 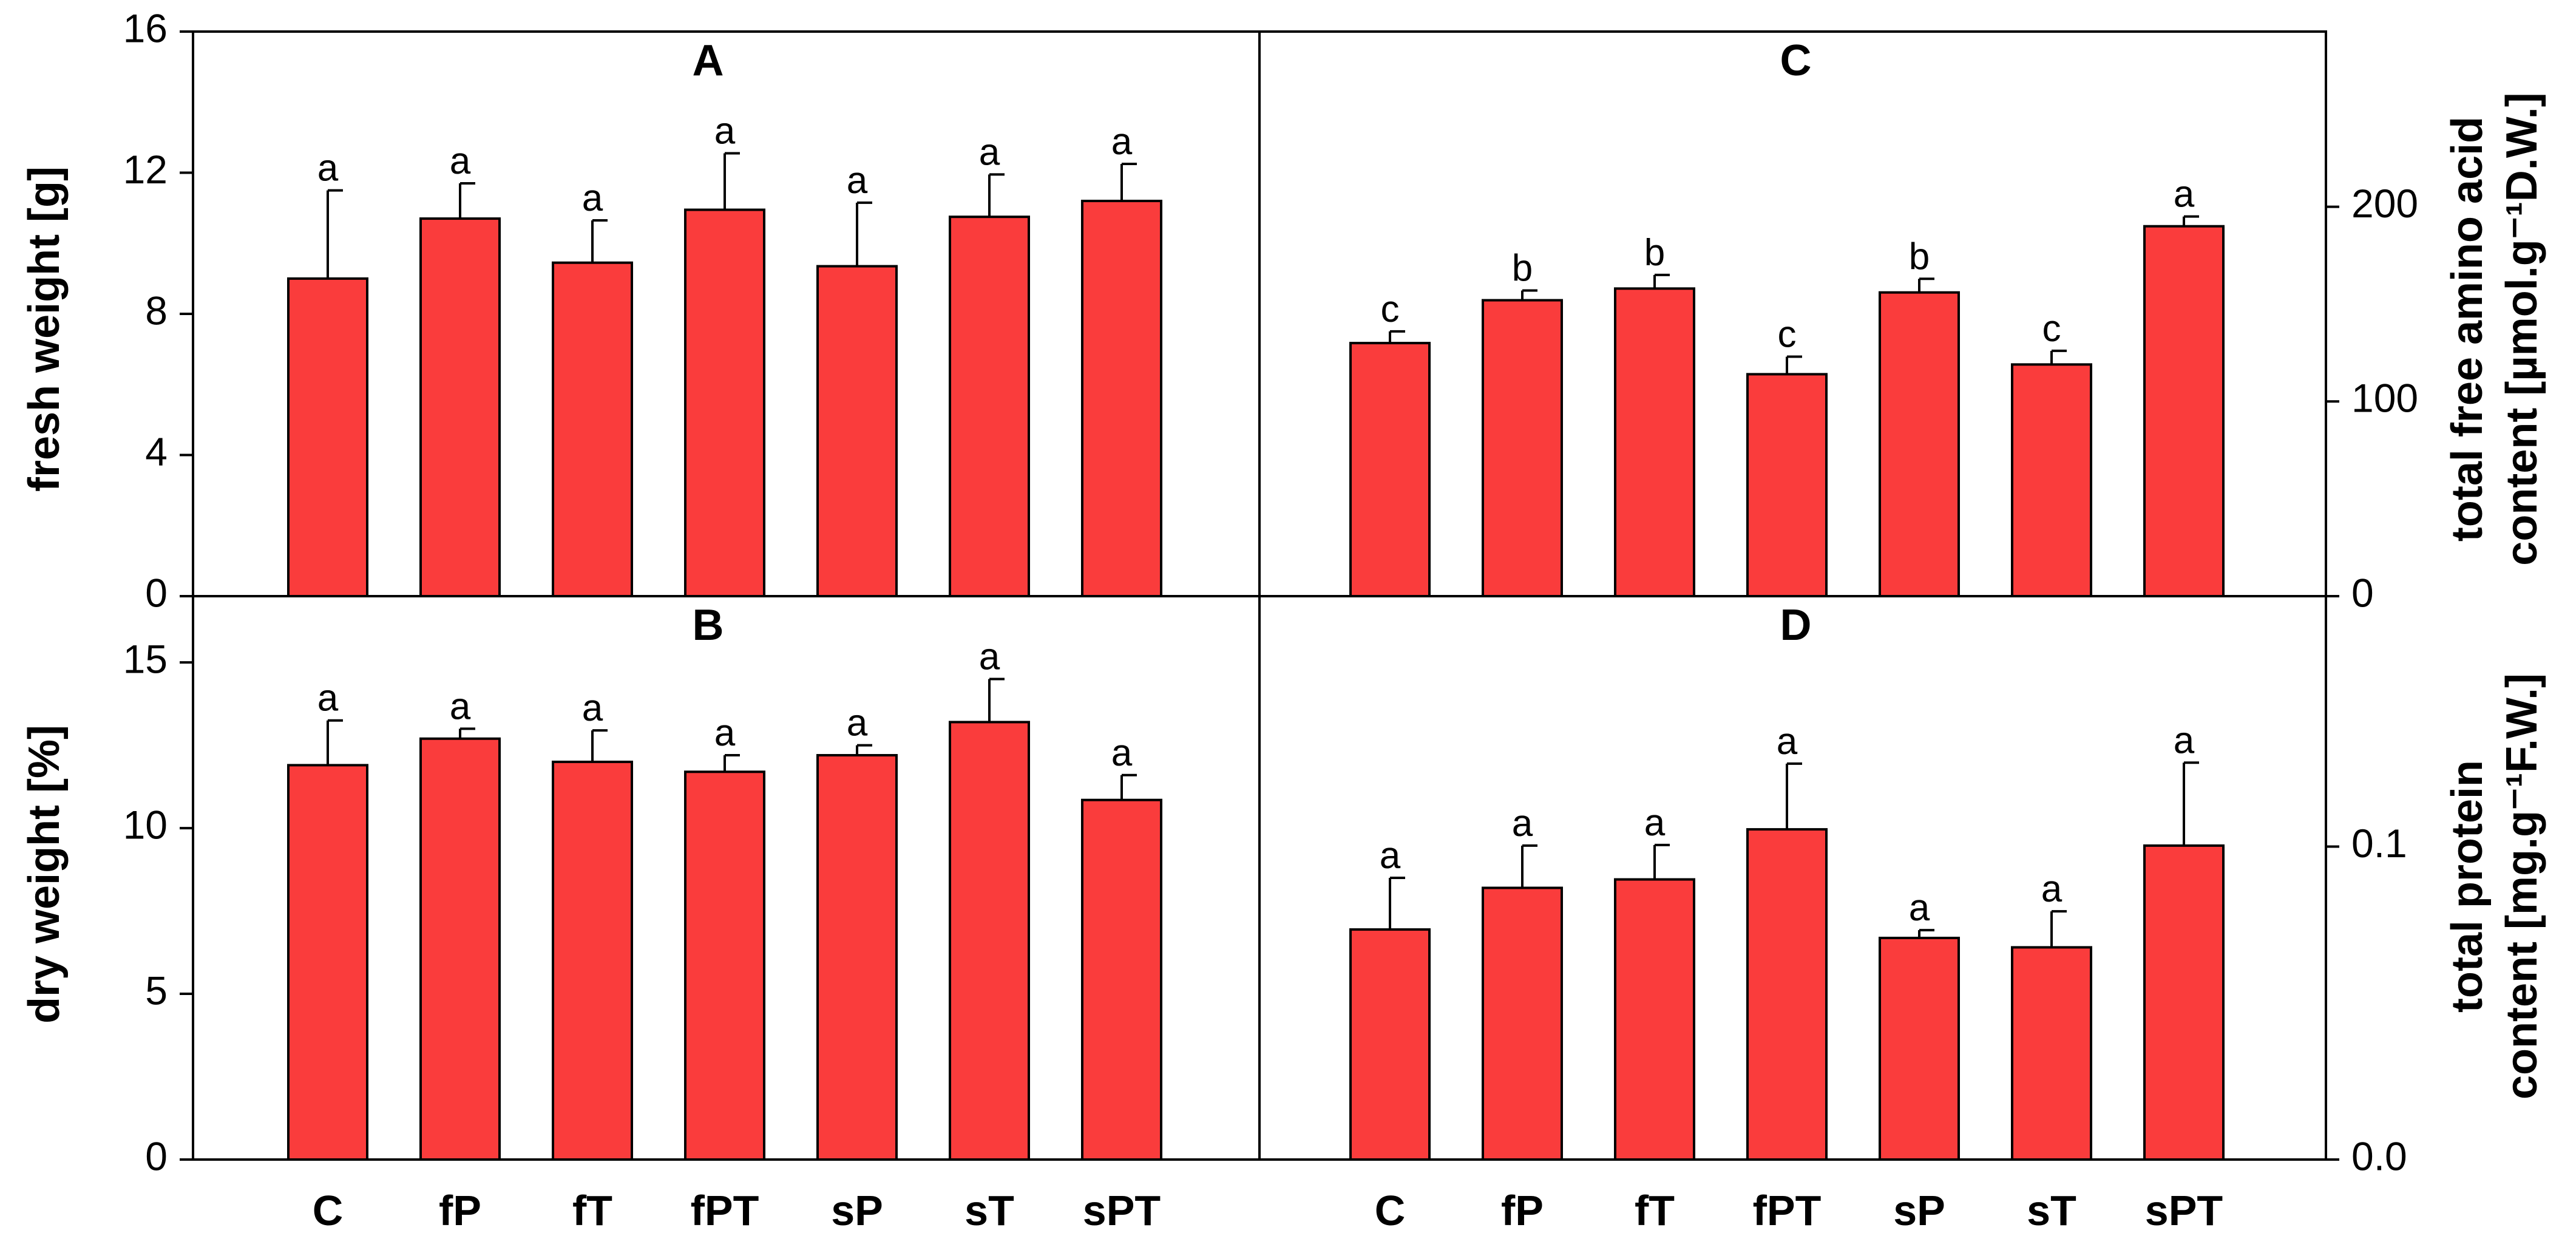 What do you see at coordinates (1796, 625) in the screenshot?
I see `panel-d-title: D` at bounding box center [1796, 625].